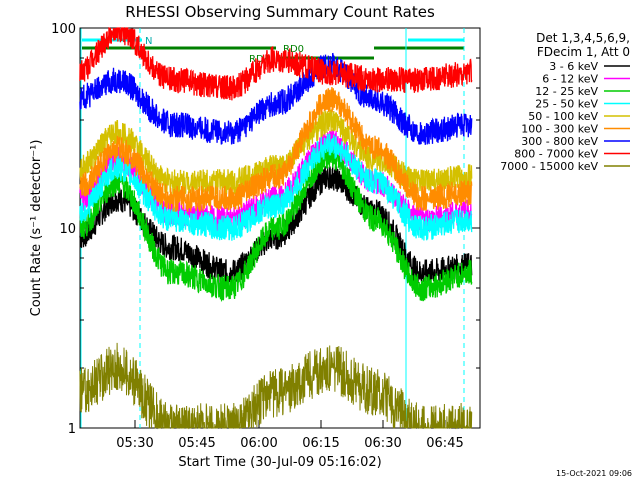  I want to click on x-tick-label-0615: 06:15, so click(320, 443).